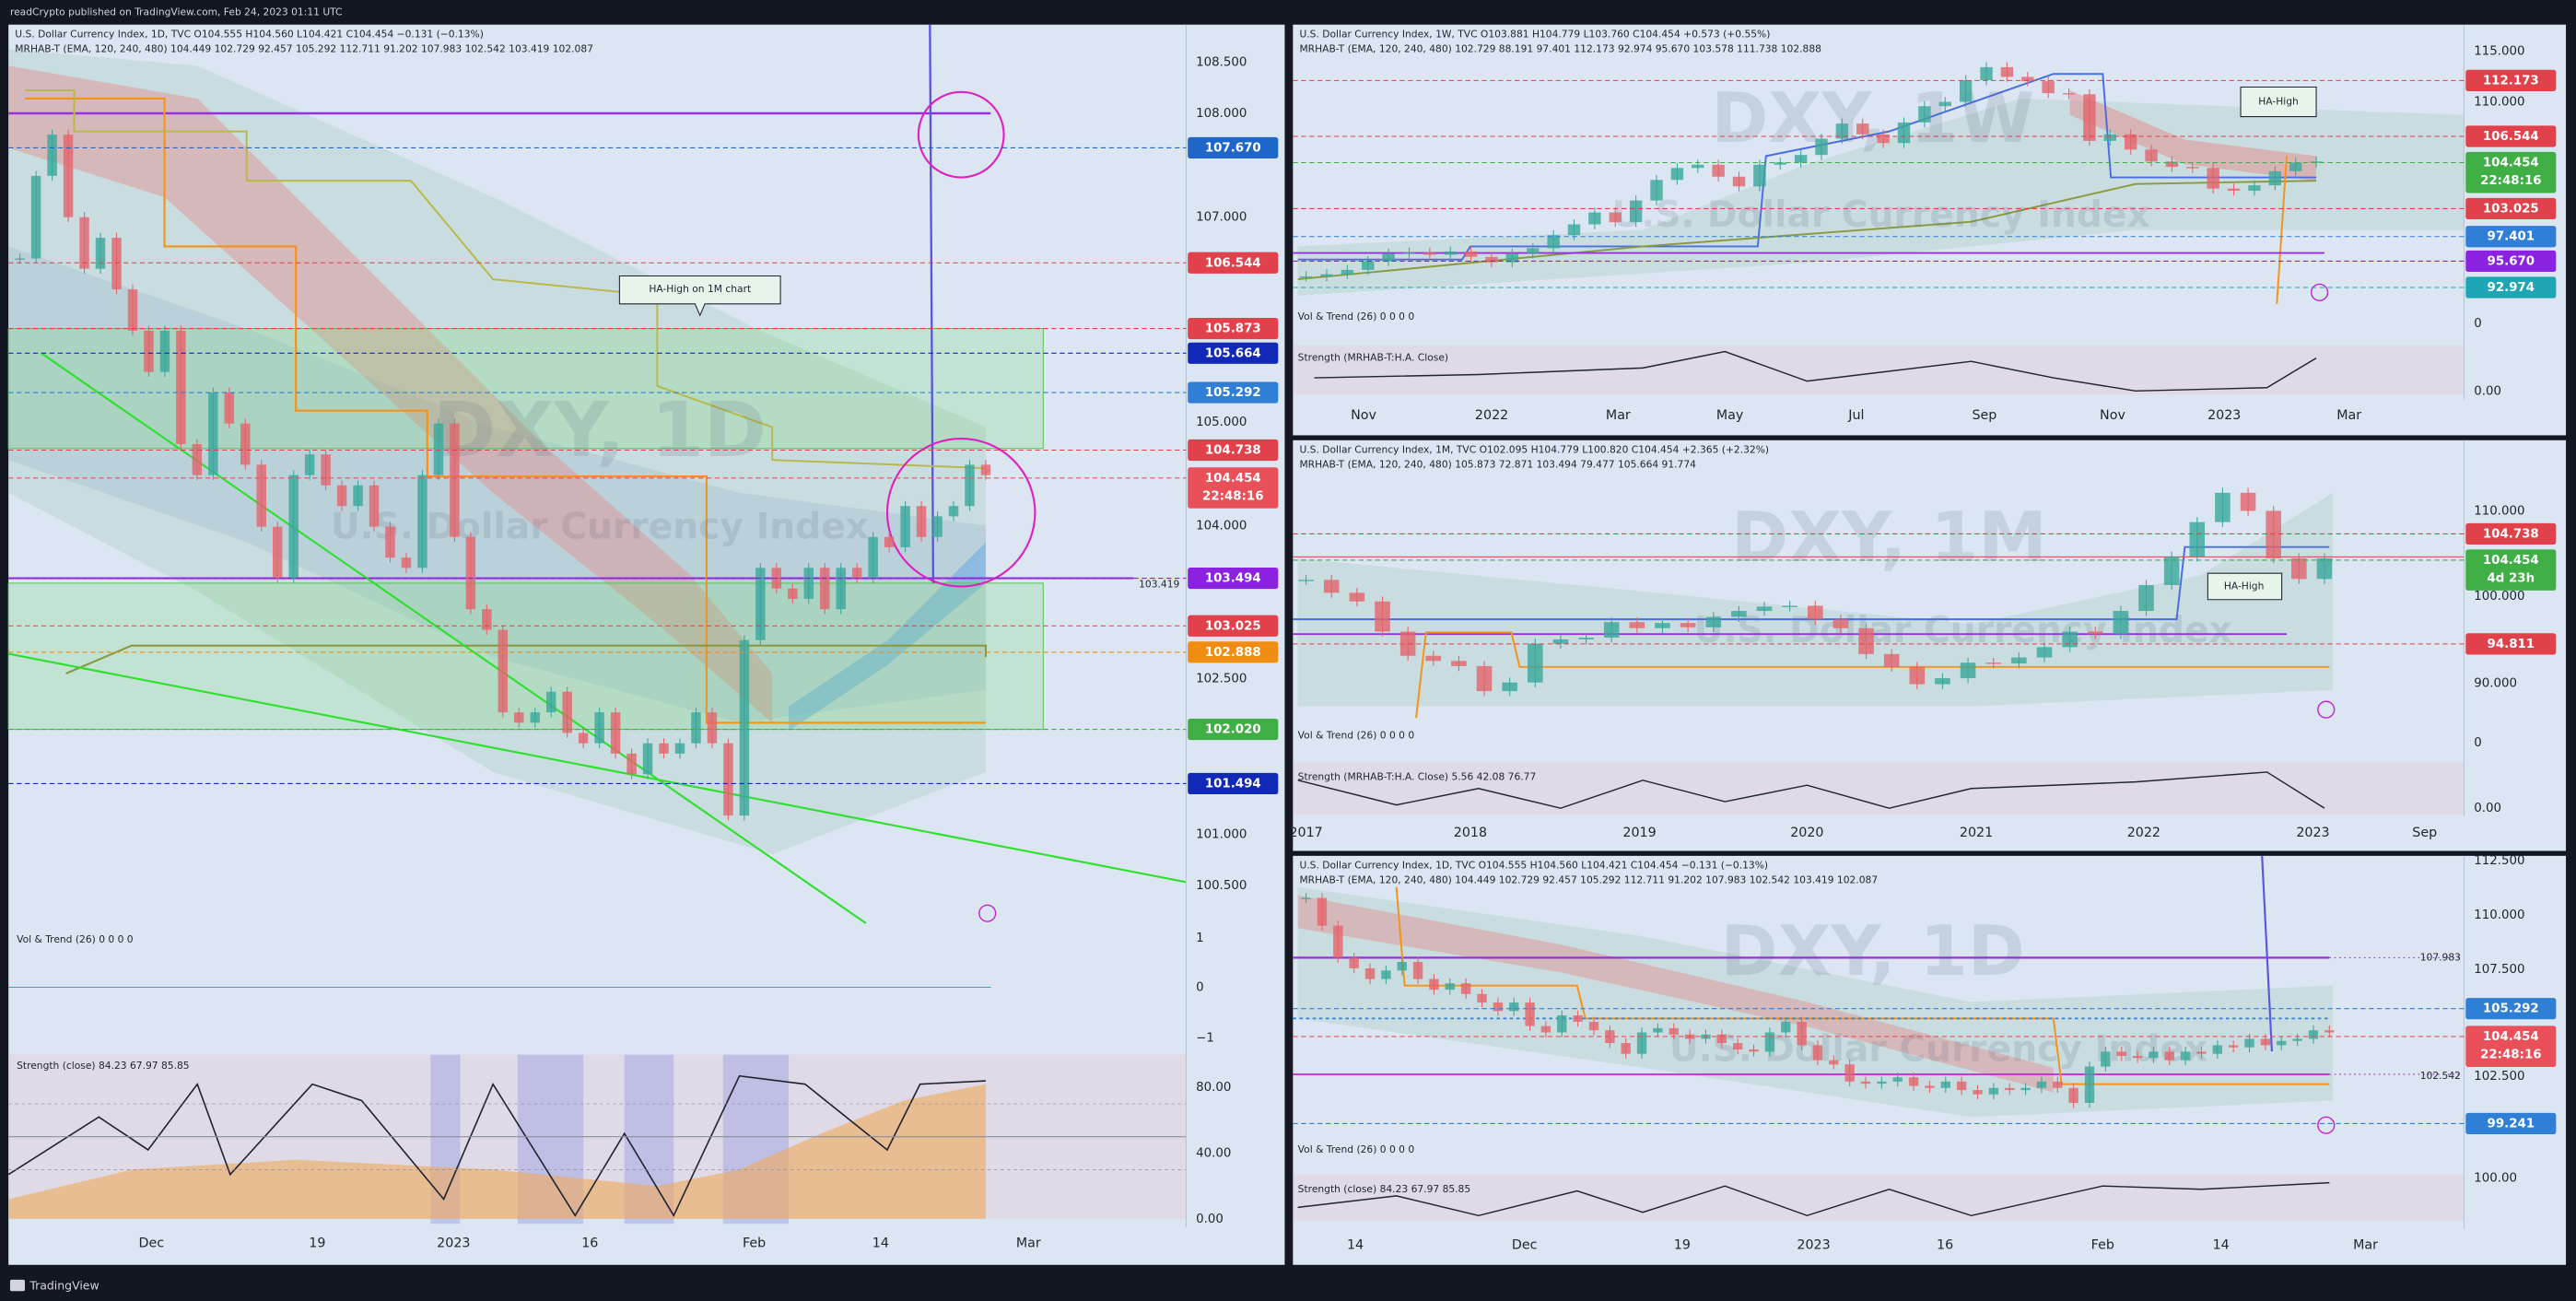 The image size is (2576, 1301). Describe the element at coordinates (1879, 653) in the screenshot. I see `mid-right-decor` at that location.